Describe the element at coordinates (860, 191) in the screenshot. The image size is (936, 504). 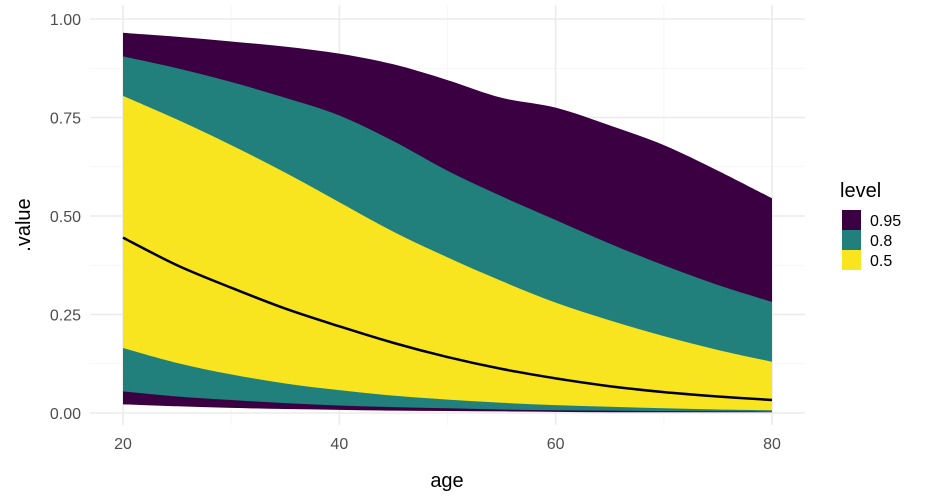
I see `legend-title: level` at that location.